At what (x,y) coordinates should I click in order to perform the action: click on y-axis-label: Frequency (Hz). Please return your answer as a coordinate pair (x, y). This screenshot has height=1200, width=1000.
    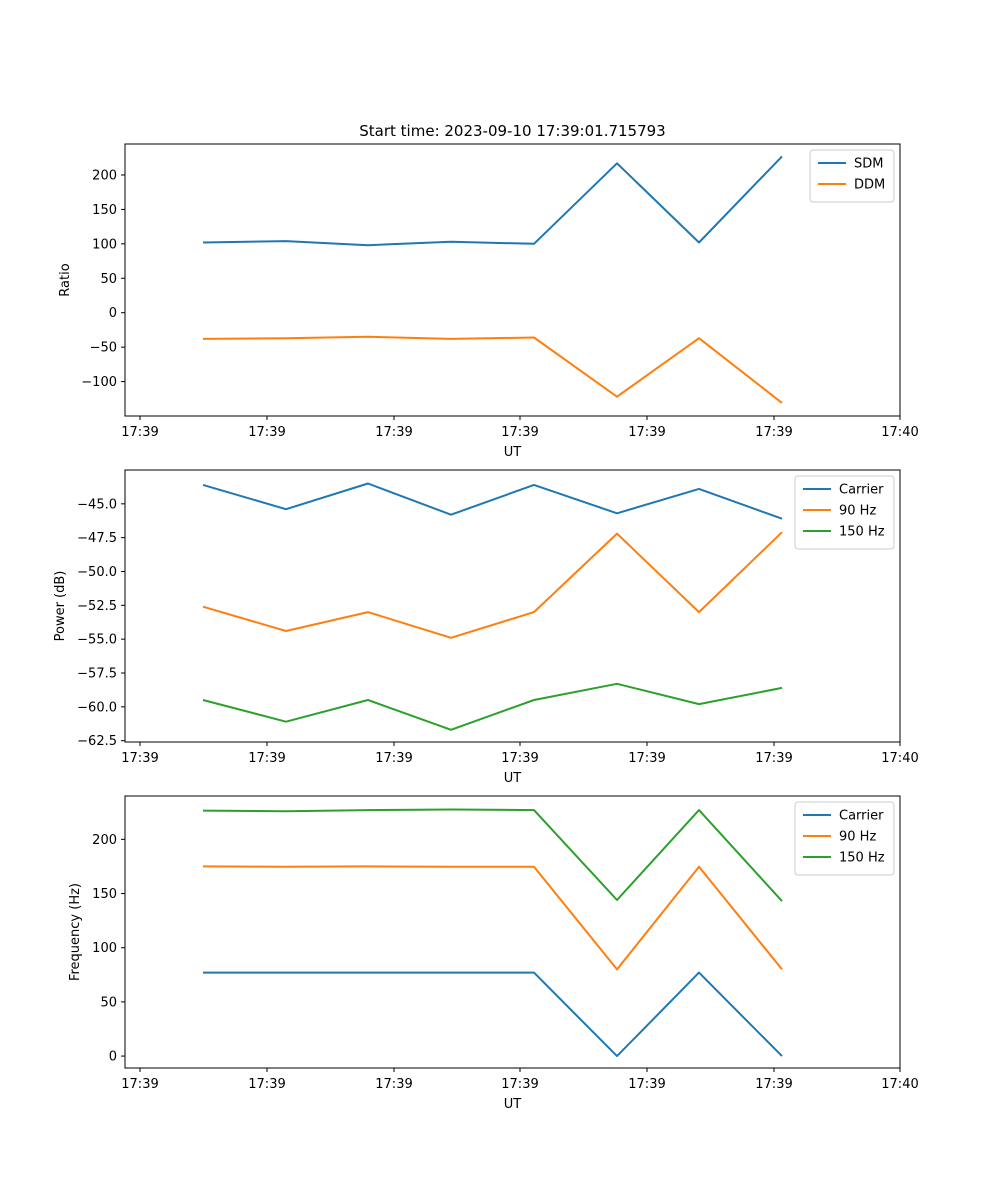
    Looking at the image, I should click on (75, 932).